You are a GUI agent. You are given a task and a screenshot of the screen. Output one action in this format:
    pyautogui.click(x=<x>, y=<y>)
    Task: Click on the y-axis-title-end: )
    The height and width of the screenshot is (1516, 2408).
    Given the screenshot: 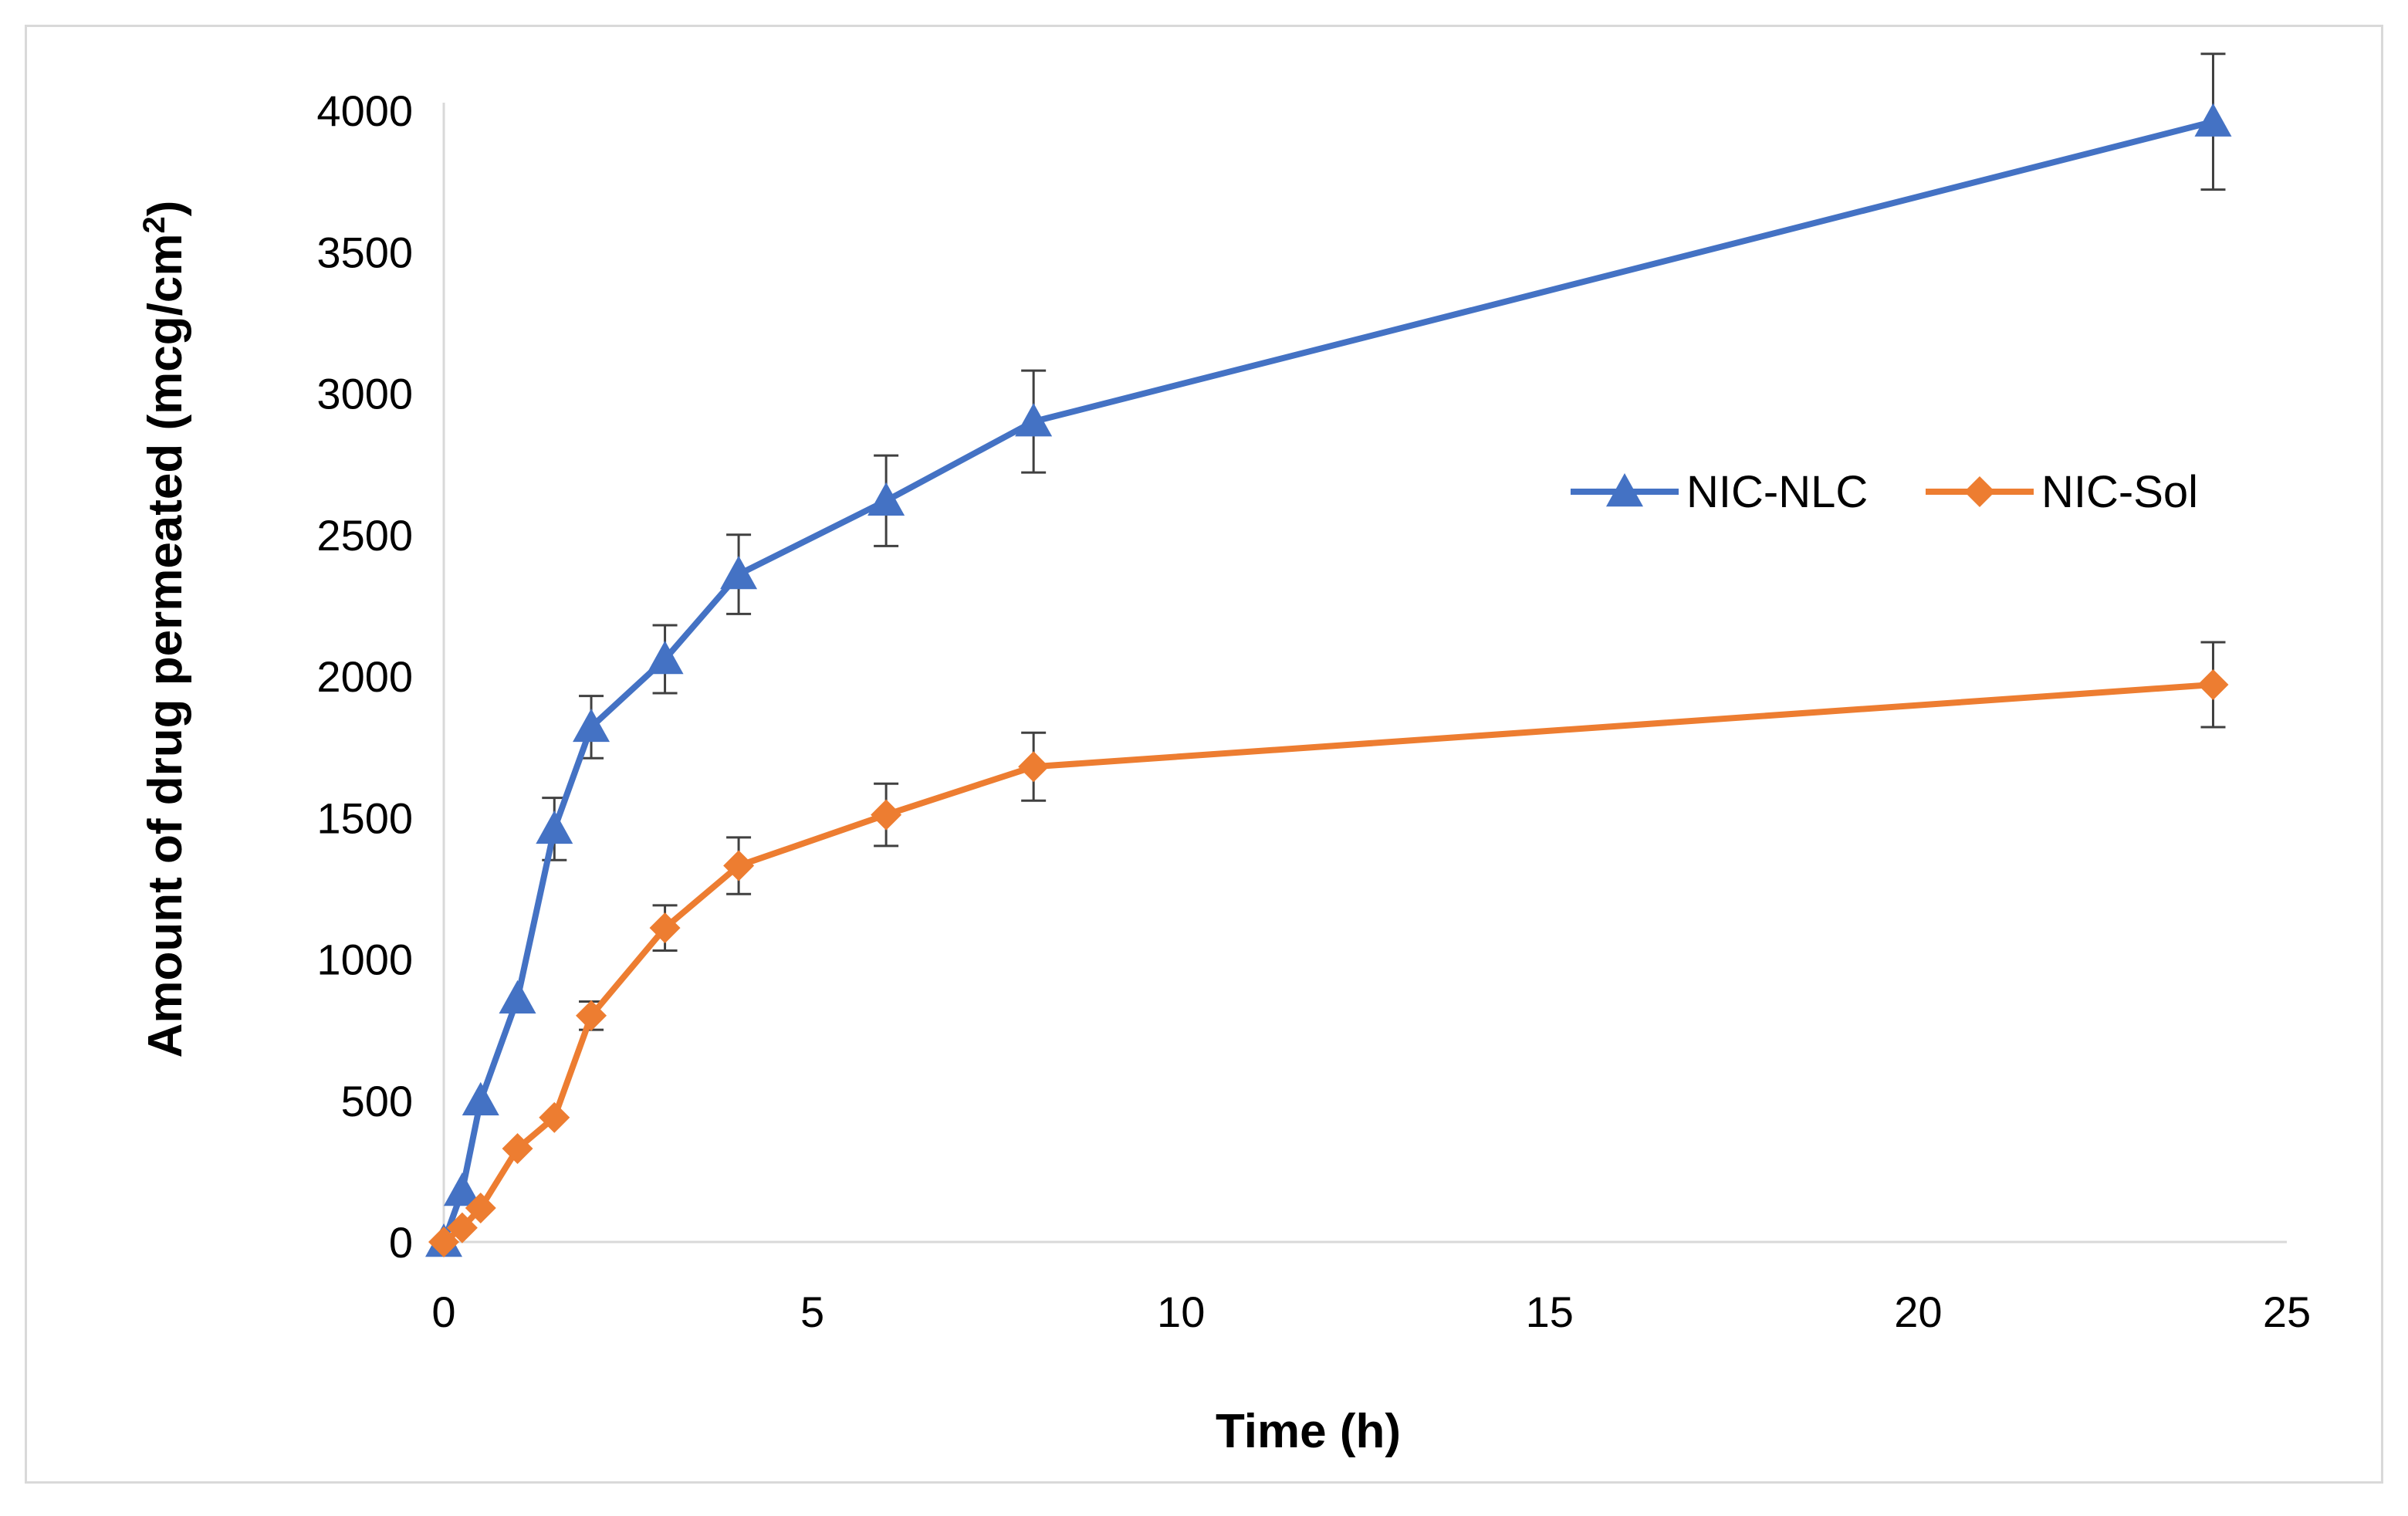 What is the action you would take?
    pyautogui.click(x=166, y=209)
    